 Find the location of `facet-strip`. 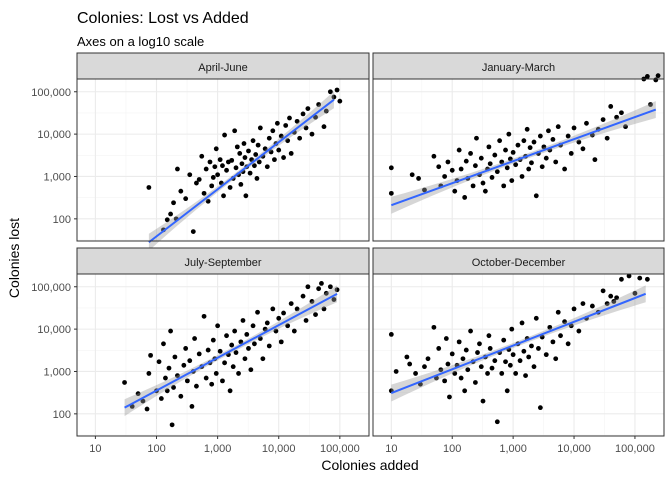

facet-strip is located at coordinates (223, 261).